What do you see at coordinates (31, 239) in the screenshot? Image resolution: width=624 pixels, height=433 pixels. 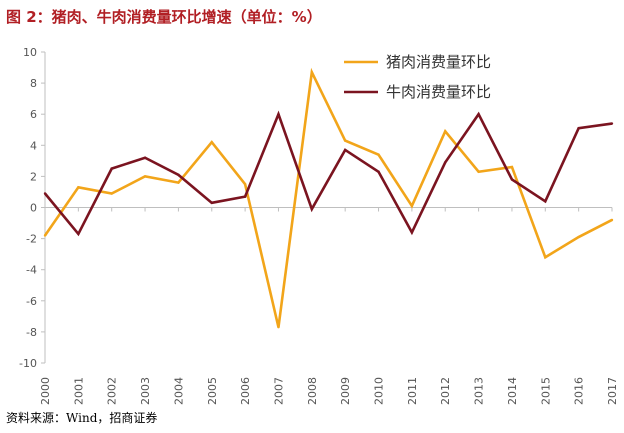 I see `y-tick-label: -2` at bounding box center [31, 239].